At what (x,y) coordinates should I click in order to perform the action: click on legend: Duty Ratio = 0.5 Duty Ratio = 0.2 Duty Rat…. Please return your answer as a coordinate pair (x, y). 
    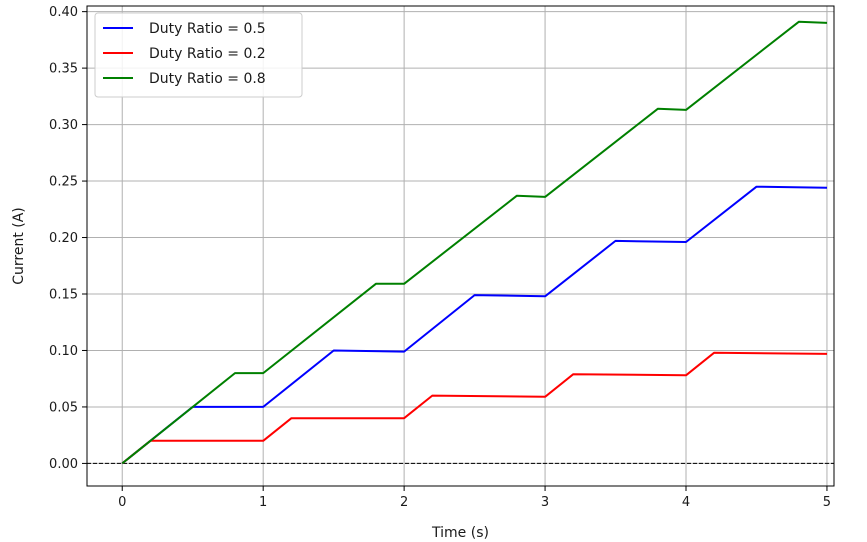
    Looking at the image, I should click on (198, 55).